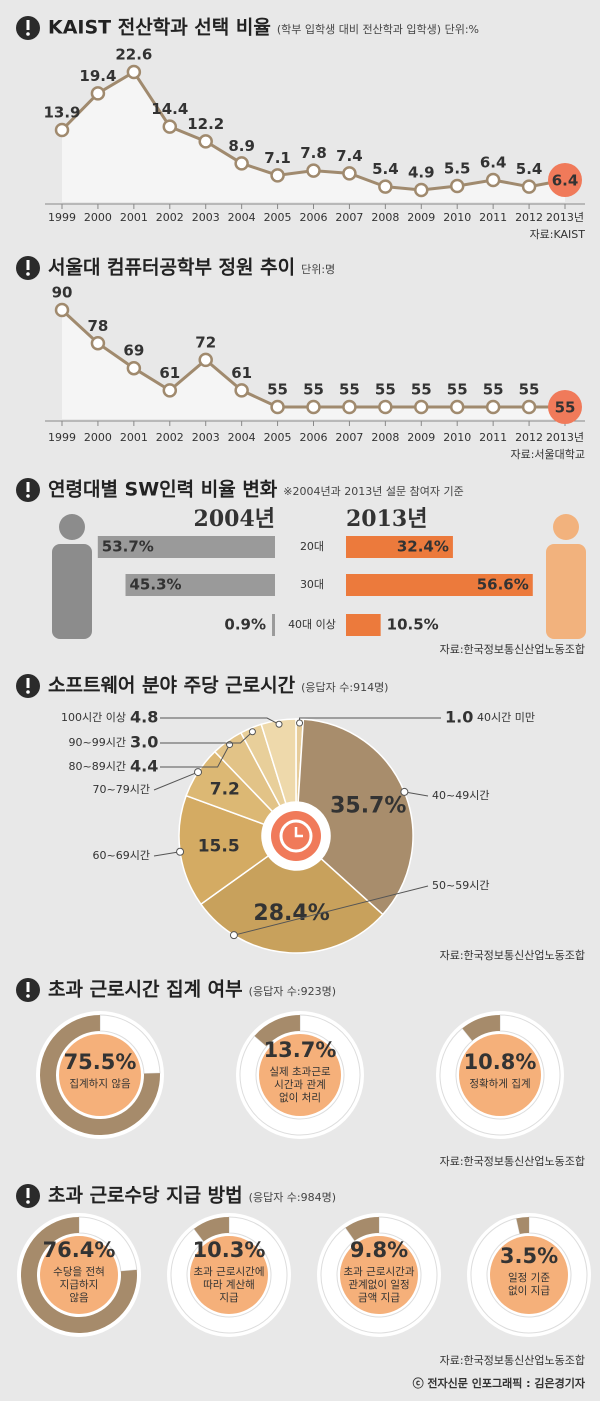 This screenshot has width=600, height=1401. Describe the element at coordinates (128, 547) in the screenshot. I see `value-label: 53.7%` at that location.